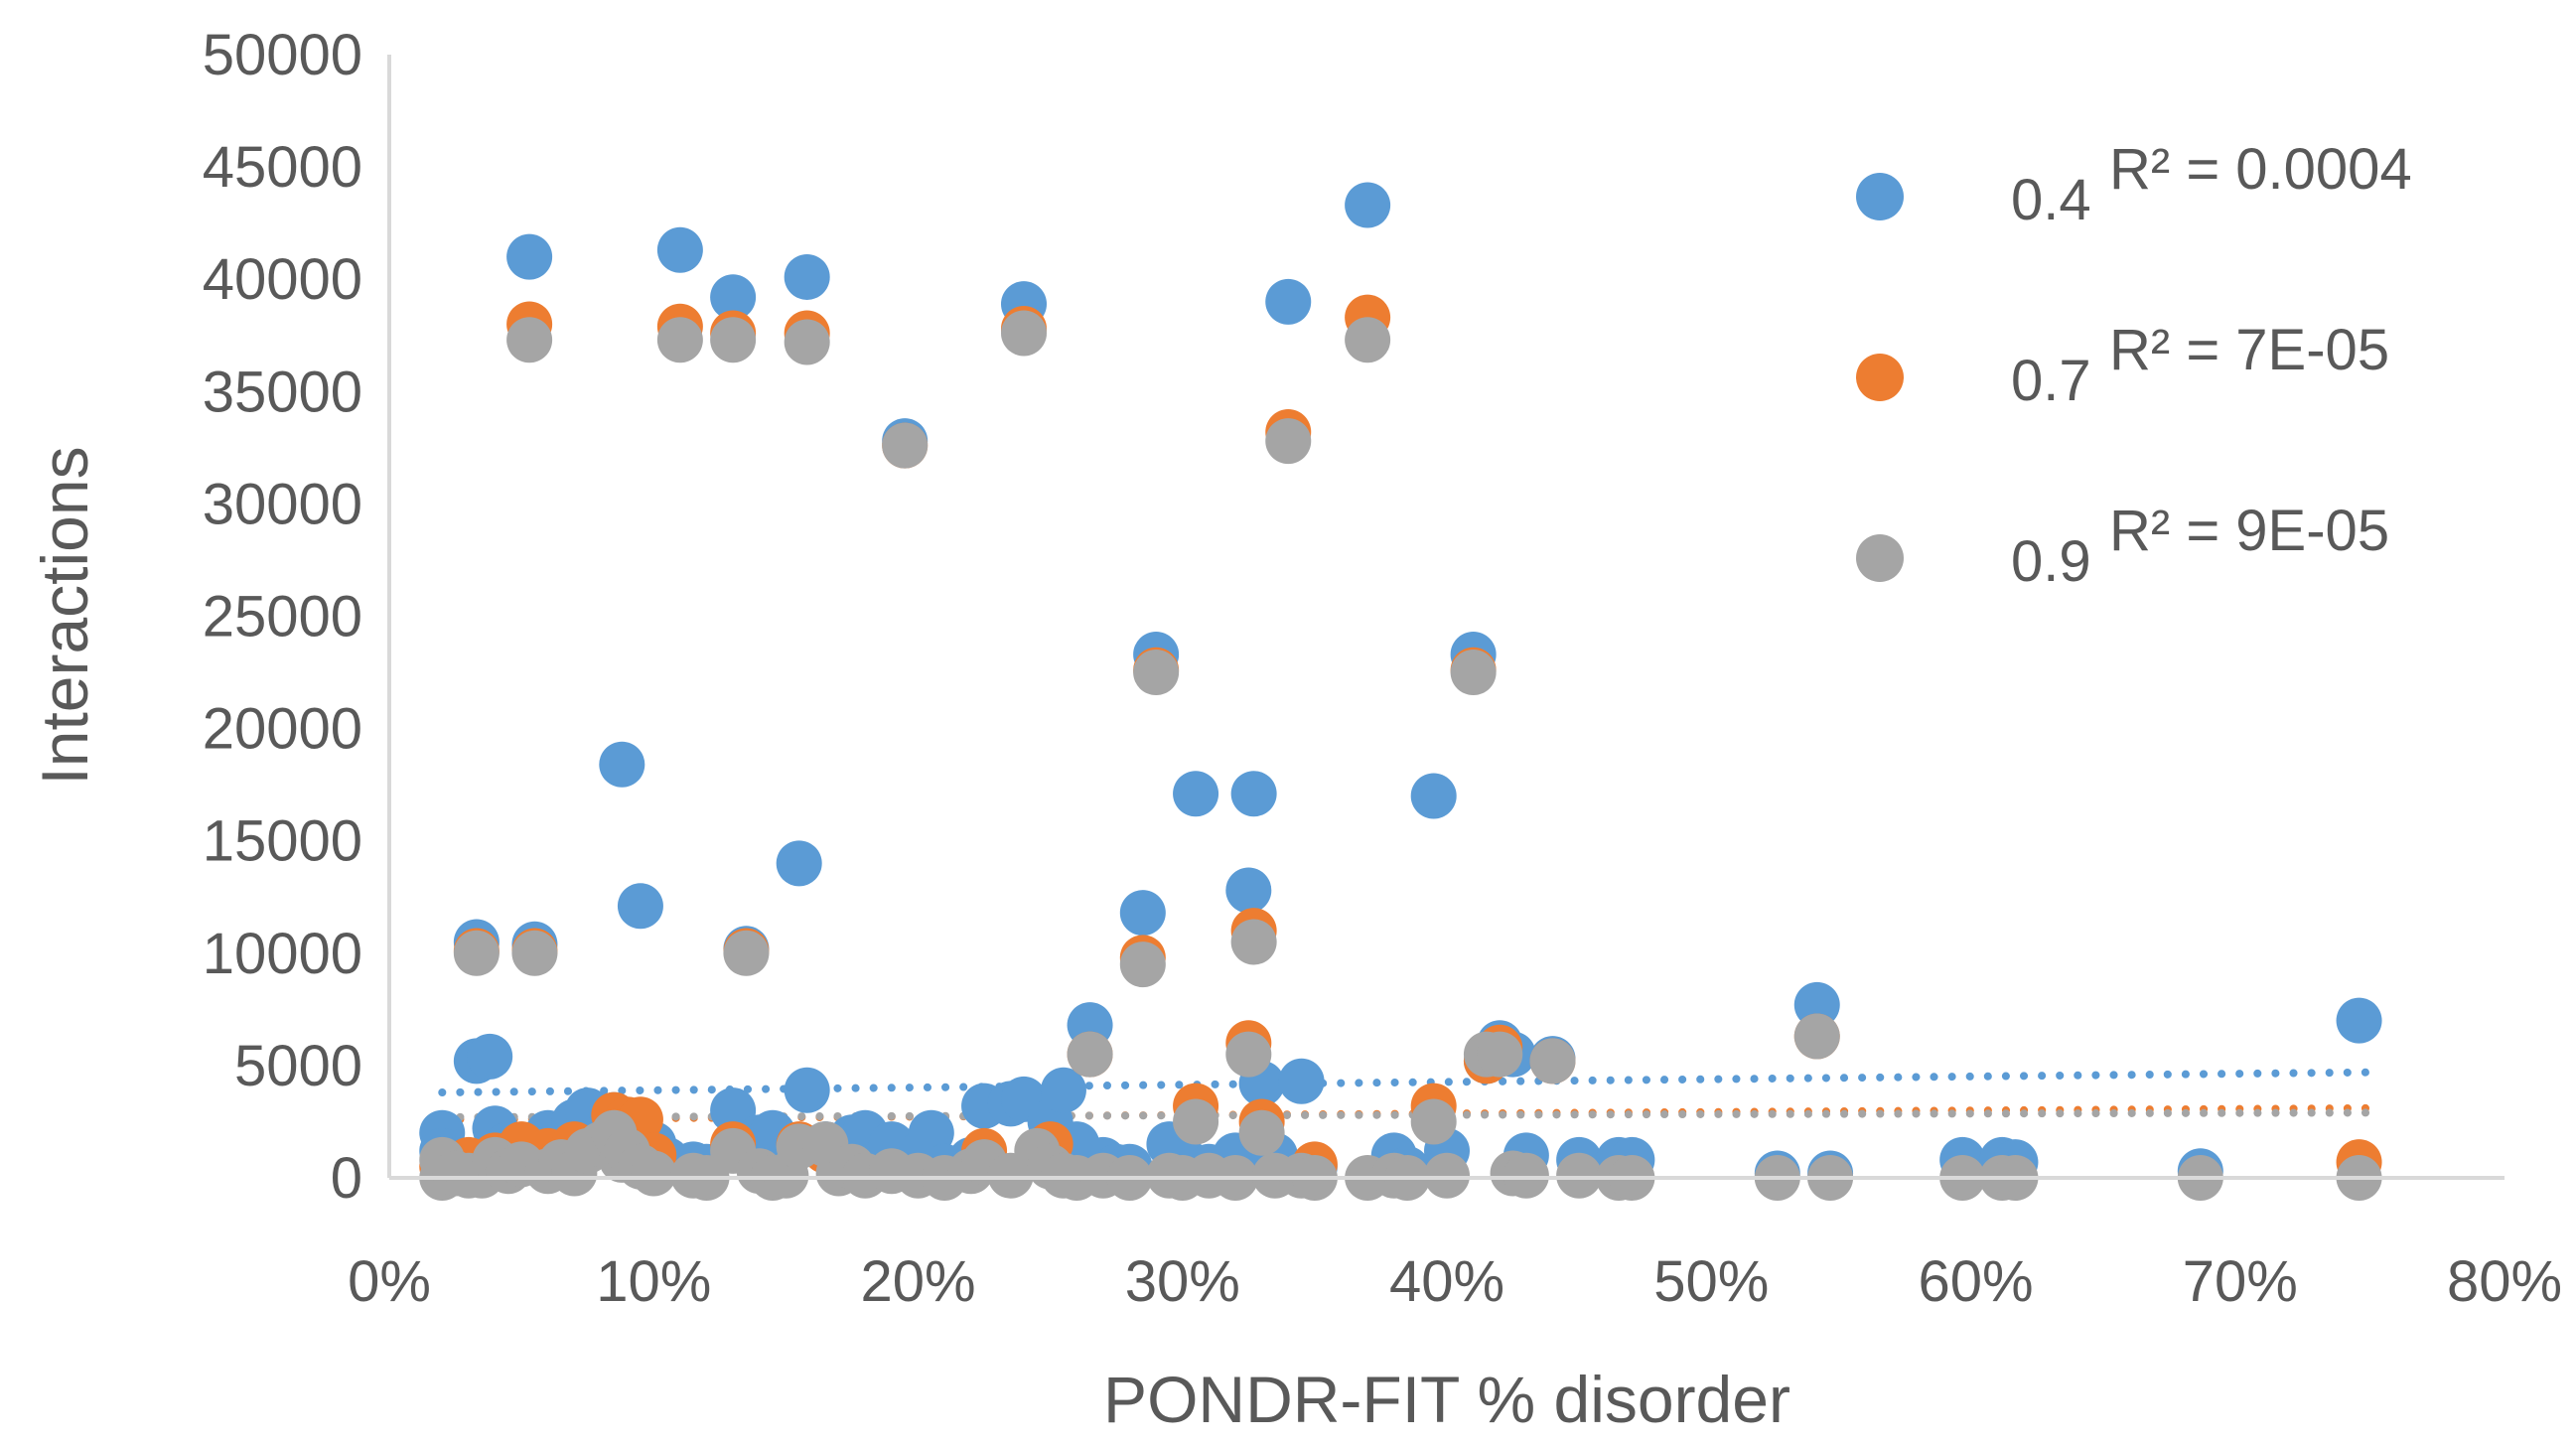 Image resolution: width=2576 pixels, height=1446 pixels. Describe the element at coordinates (1711, 1281) in the screenshot. I see `x-tick-label: 50%` at that location.